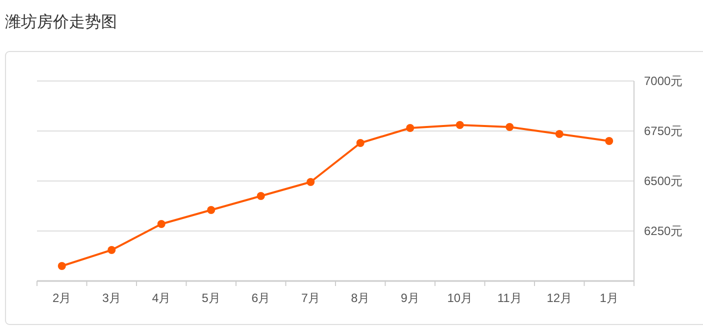 Image resolution: width=703 pixels, height=332 pixels. I want to click on y-tick-label: 6250元, so click(663, 231).